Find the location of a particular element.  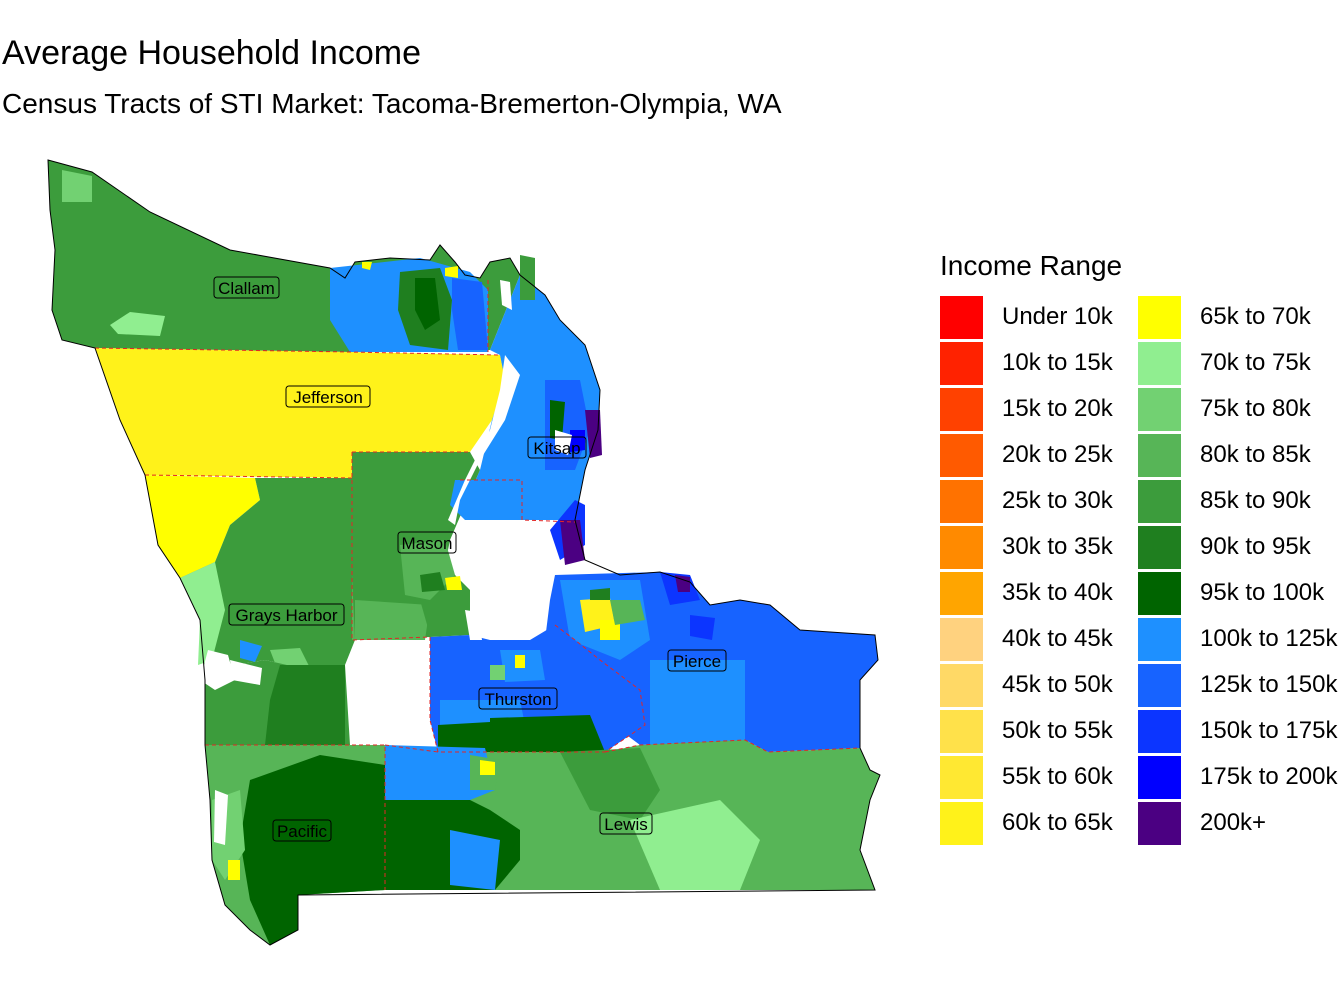

legend-item: 10k to 15k is located at coordinates (1039, 363).